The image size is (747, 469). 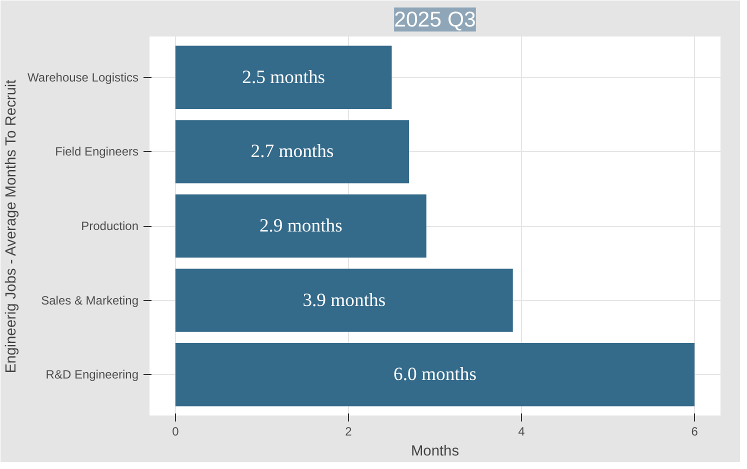 I want to click on y-tick-label: Warehouse Logistics, so click(x=83, y=77).